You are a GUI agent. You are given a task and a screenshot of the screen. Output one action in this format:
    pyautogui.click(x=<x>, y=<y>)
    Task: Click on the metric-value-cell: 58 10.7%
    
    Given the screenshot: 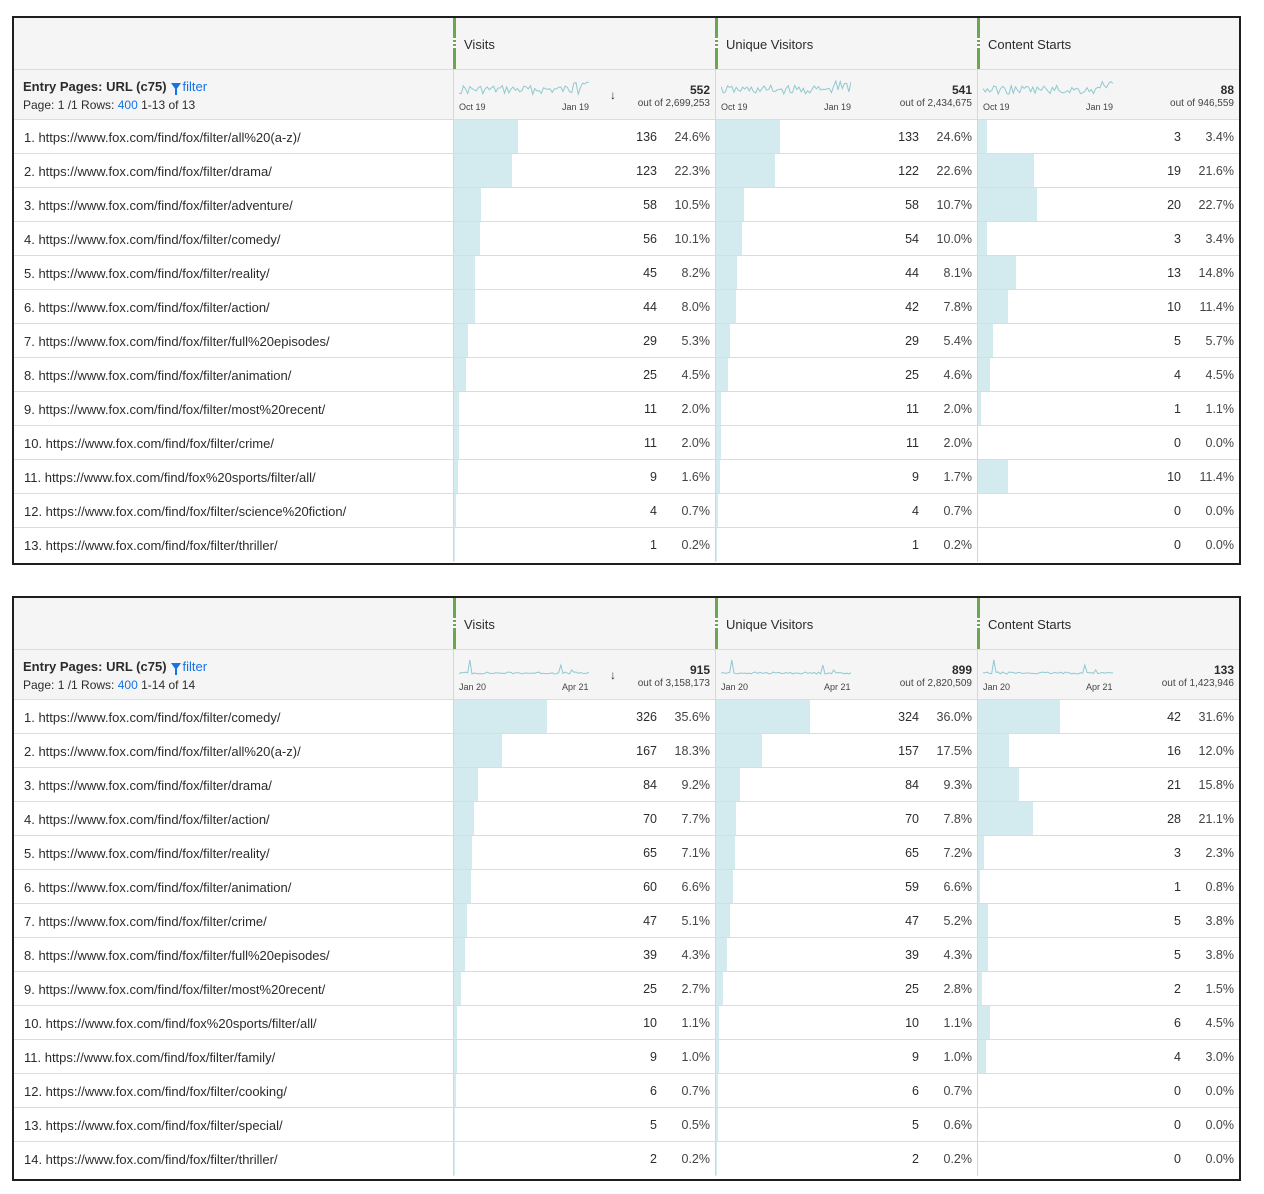 What is the action you would take?
    pyautogui.click(x=846, y=204)
    